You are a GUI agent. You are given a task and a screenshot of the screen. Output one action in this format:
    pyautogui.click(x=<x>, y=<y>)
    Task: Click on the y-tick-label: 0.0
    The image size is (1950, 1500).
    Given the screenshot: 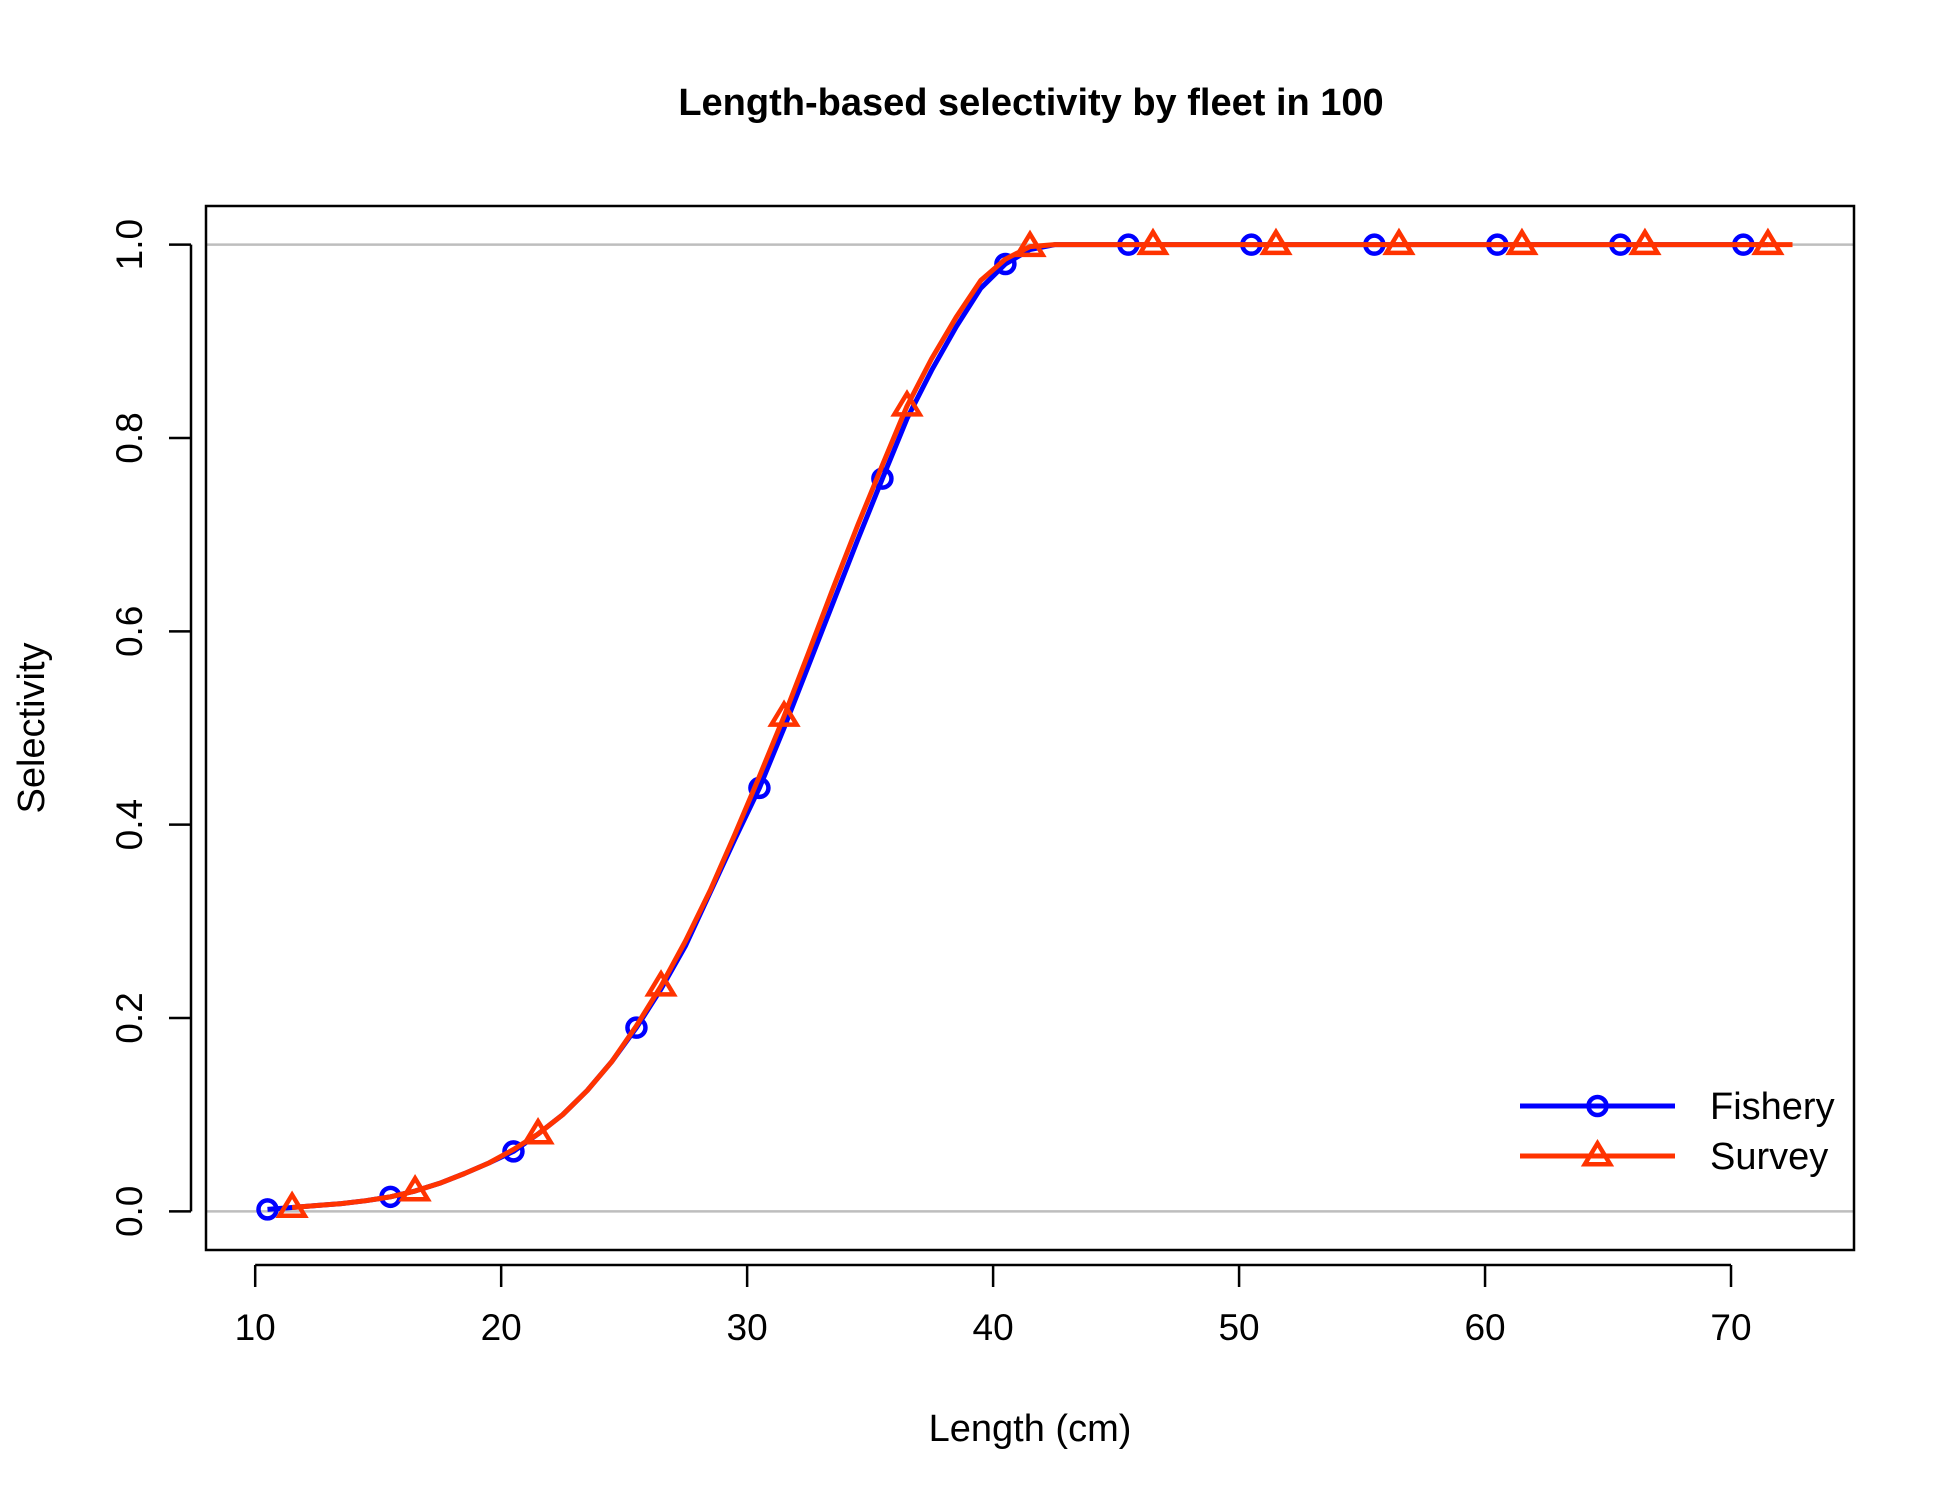 What is the action you would take?
    pyautogui.click(x=129, y=1211)
    